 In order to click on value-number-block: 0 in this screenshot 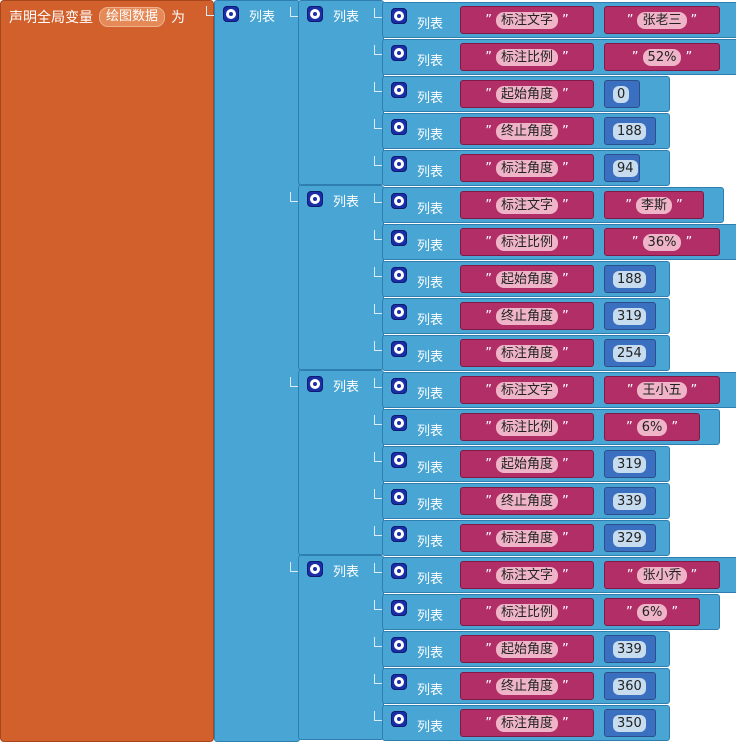, I will do `click(622, 94)`.